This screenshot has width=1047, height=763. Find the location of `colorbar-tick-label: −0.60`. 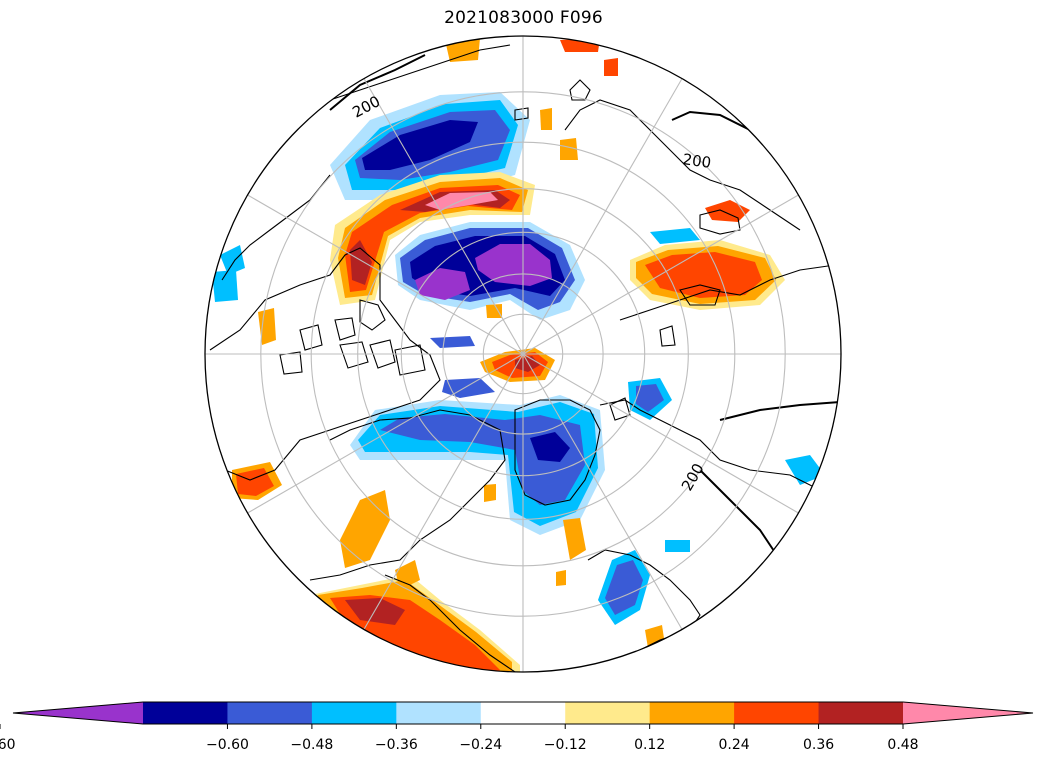

colorbar-tick-label: −0.60 is located at coordinates (227, 745).